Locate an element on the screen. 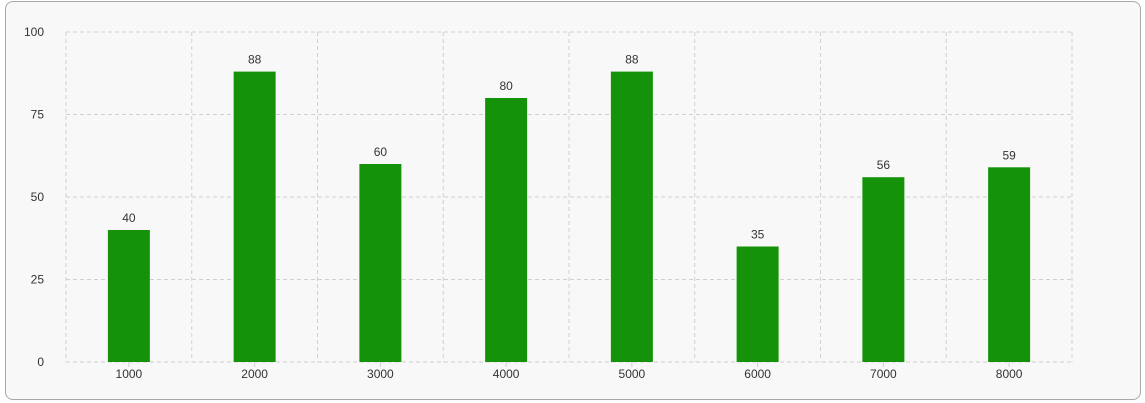 This screenshot has width=1145, height=403. y-tick-label: 100 is located at coordinates (34, 32).